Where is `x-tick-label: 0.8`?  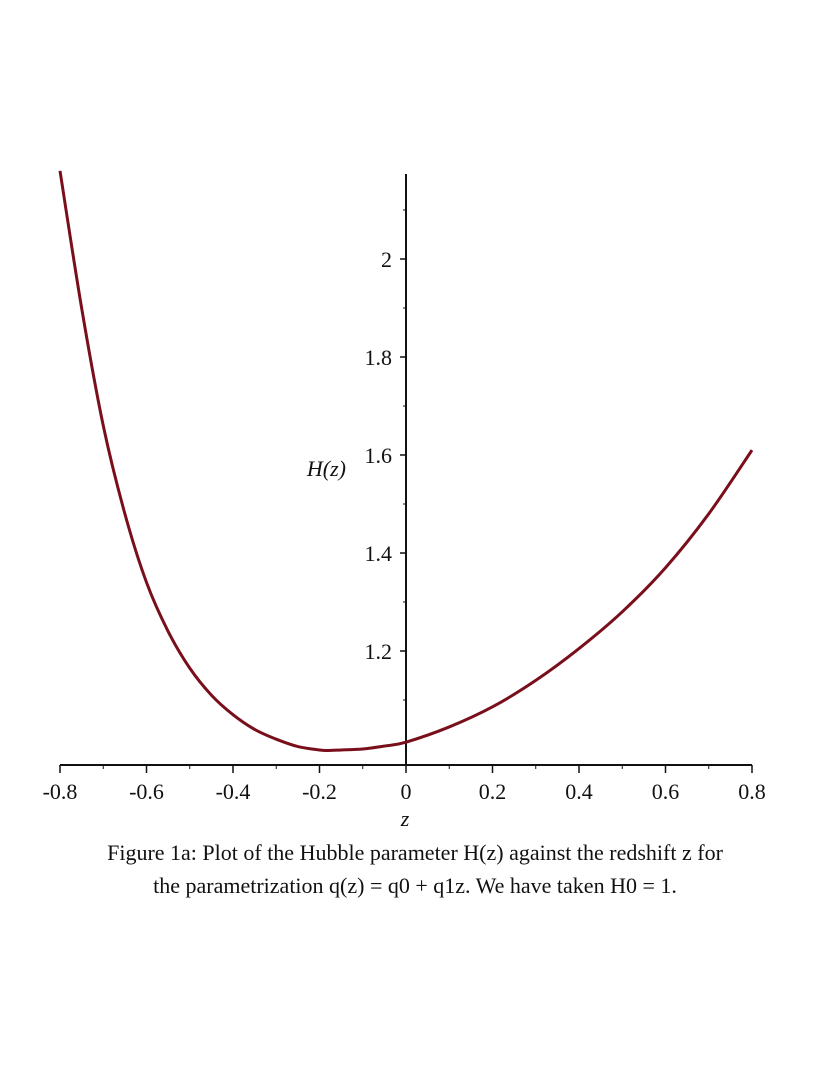 x-tick-label: 0.8 is located at coordinates (752, 791).